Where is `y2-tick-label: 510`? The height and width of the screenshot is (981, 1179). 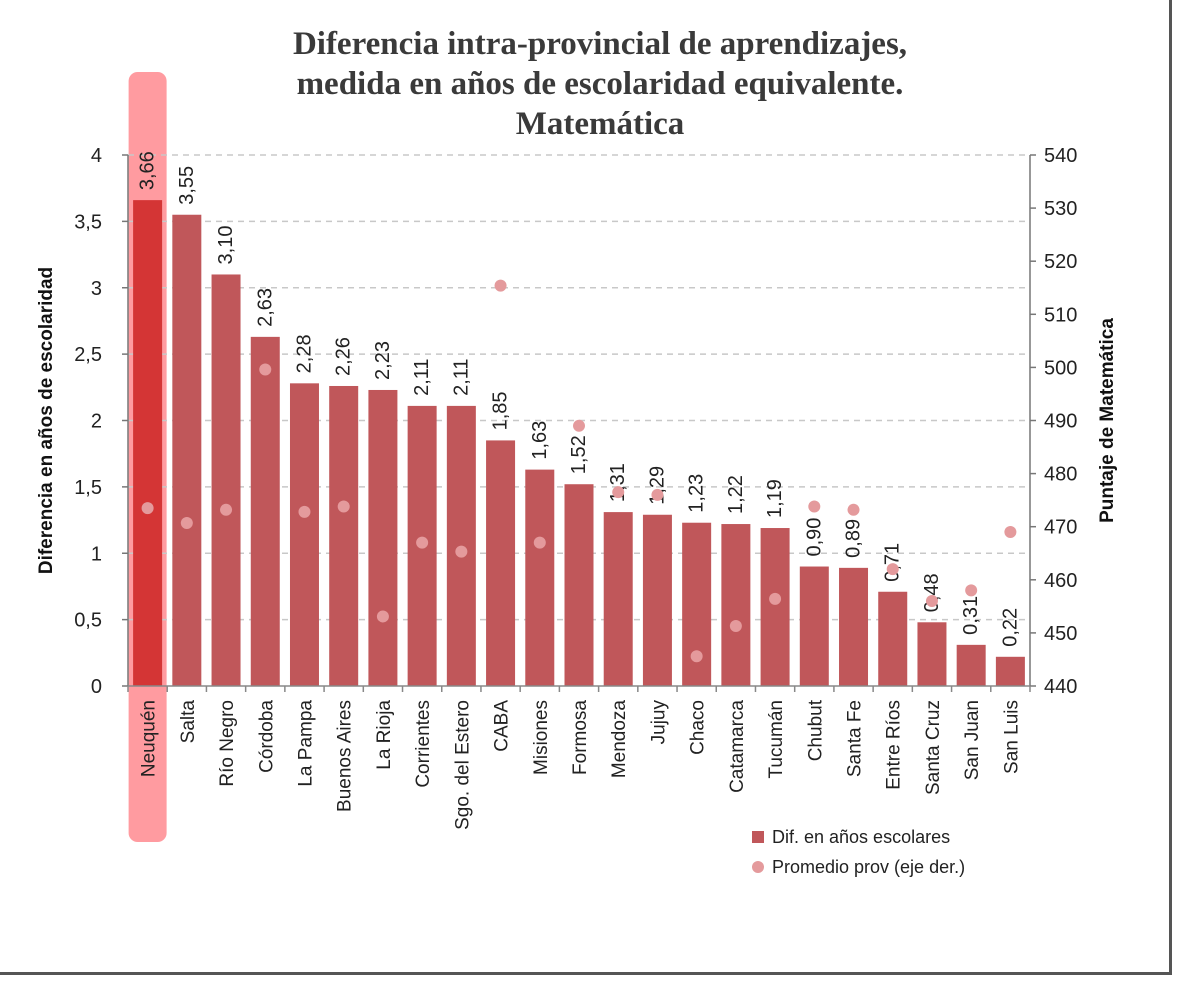 y2-tick-label: 510 is located at coordinates (1060, 315).